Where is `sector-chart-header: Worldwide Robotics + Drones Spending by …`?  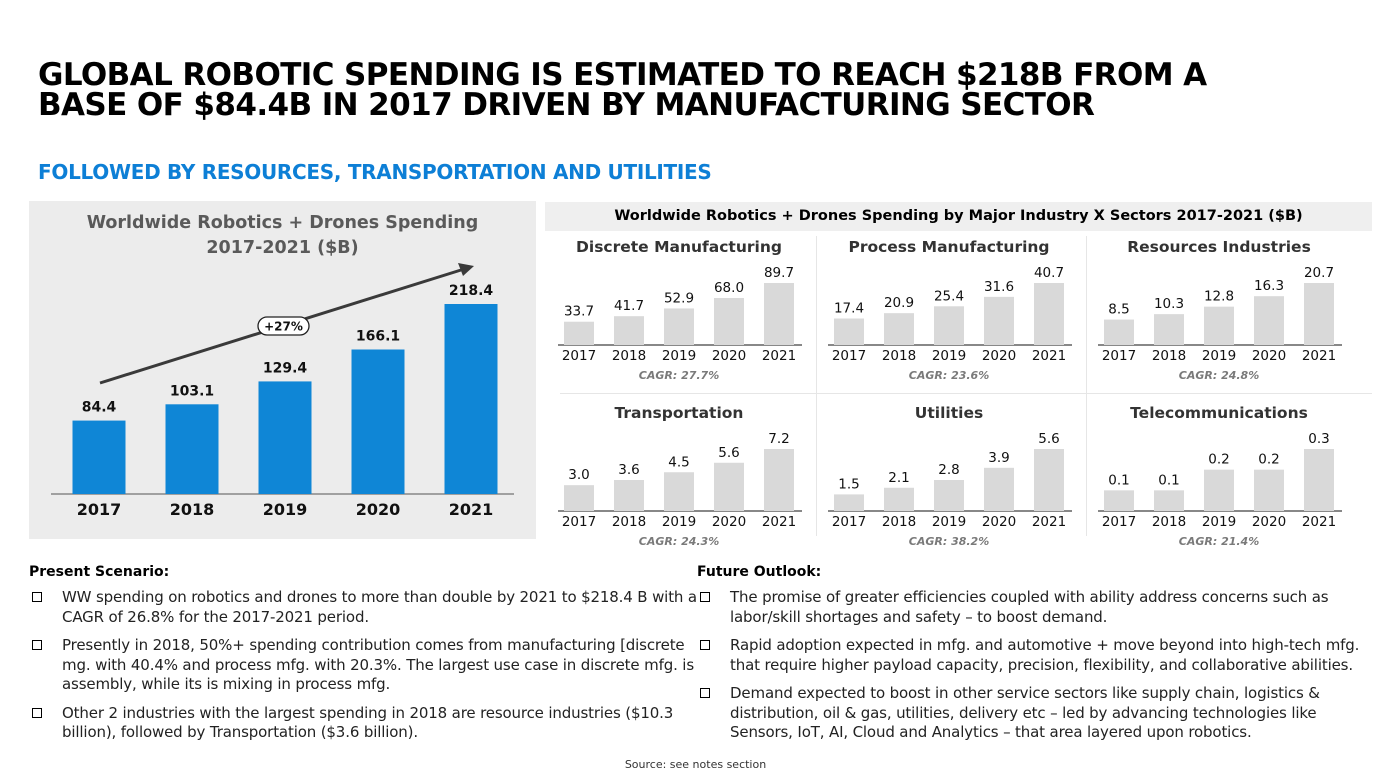
sector-chart-header: Worldwide Robotics + Drones Spending by … is located at coordinates (958, 216).